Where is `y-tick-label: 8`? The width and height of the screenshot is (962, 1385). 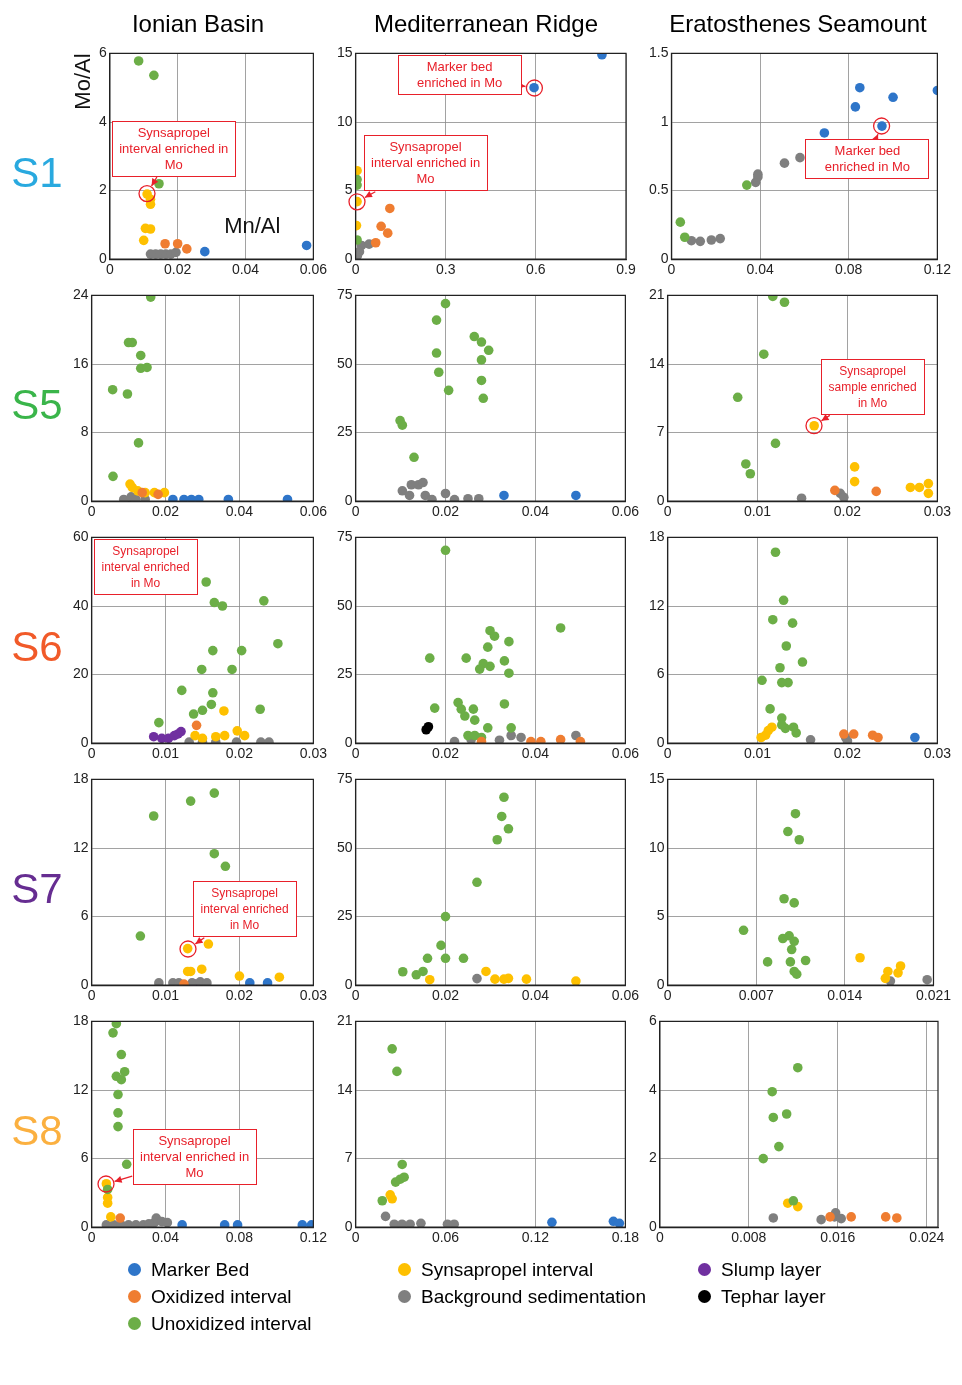 y-tick-label: 8 is located at coordinates (84, 431).